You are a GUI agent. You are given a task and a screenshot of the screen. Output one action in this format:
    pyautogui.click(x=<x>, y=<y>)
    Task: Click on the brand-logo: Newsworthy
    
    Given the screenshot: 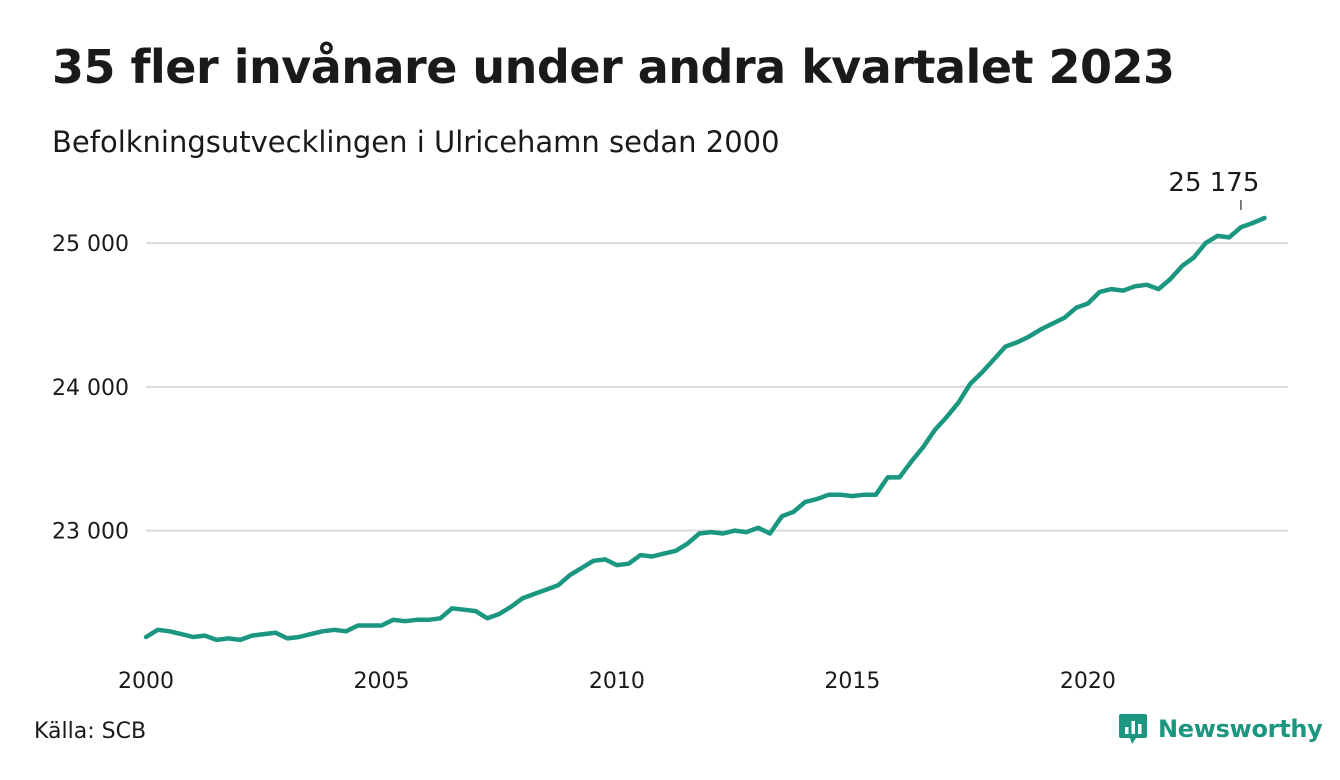 What is the action you would take?
    pyautogui.click(x=1220, y=729)
    